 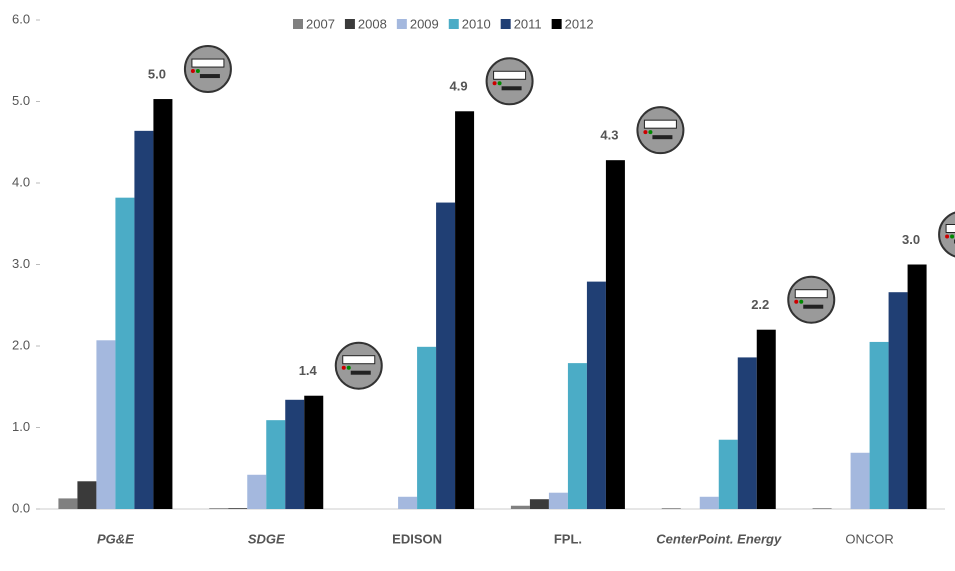 I want to click on legend-label: 2007, so click(x=320, y=23).